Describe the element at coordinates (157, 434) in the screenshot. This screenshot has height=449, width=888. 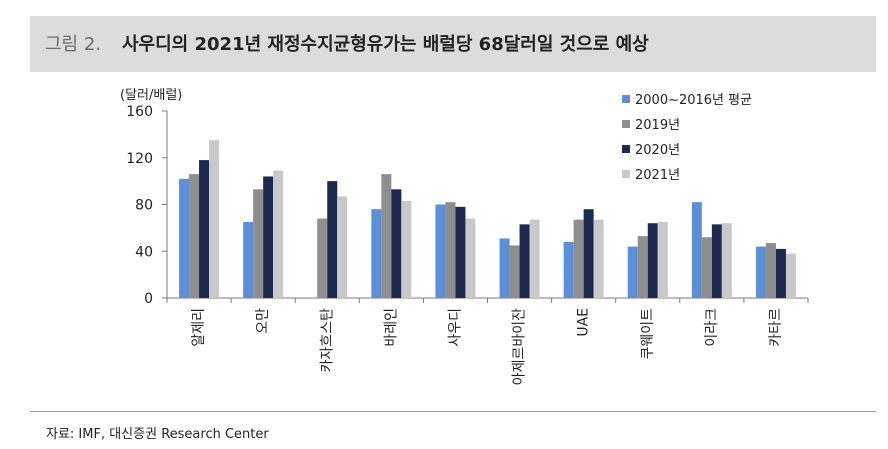
I see `source-note: 자료: IMF, 대신증권 Research Center` at that location.